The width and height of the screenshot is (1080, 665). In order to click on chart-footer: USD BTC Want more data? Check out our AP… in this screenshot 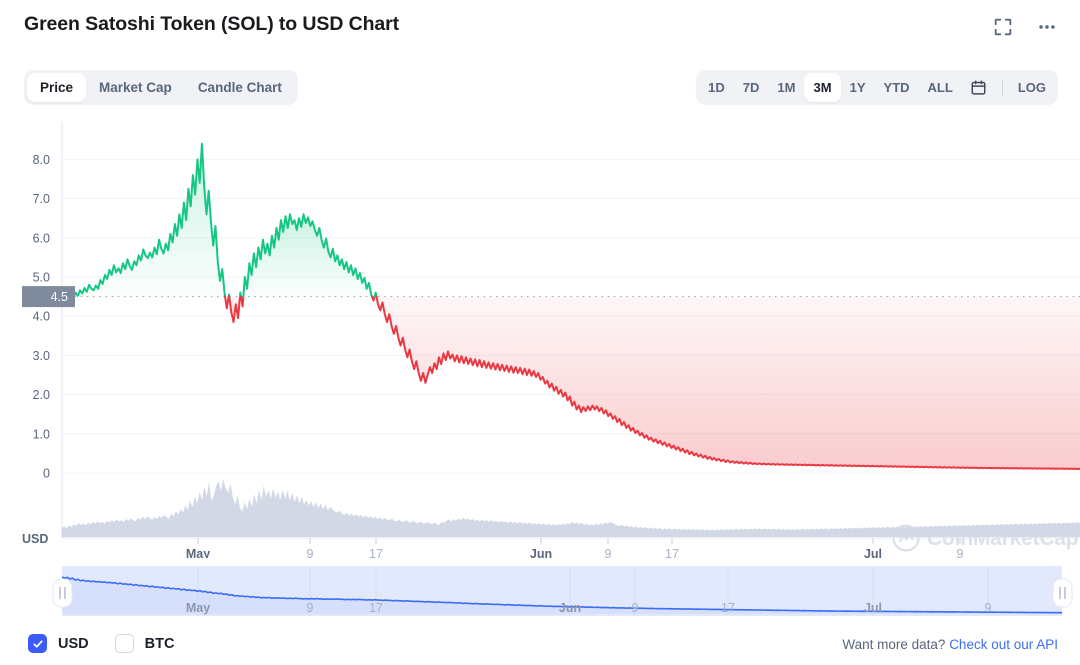, I will do `click(540, 647)`.